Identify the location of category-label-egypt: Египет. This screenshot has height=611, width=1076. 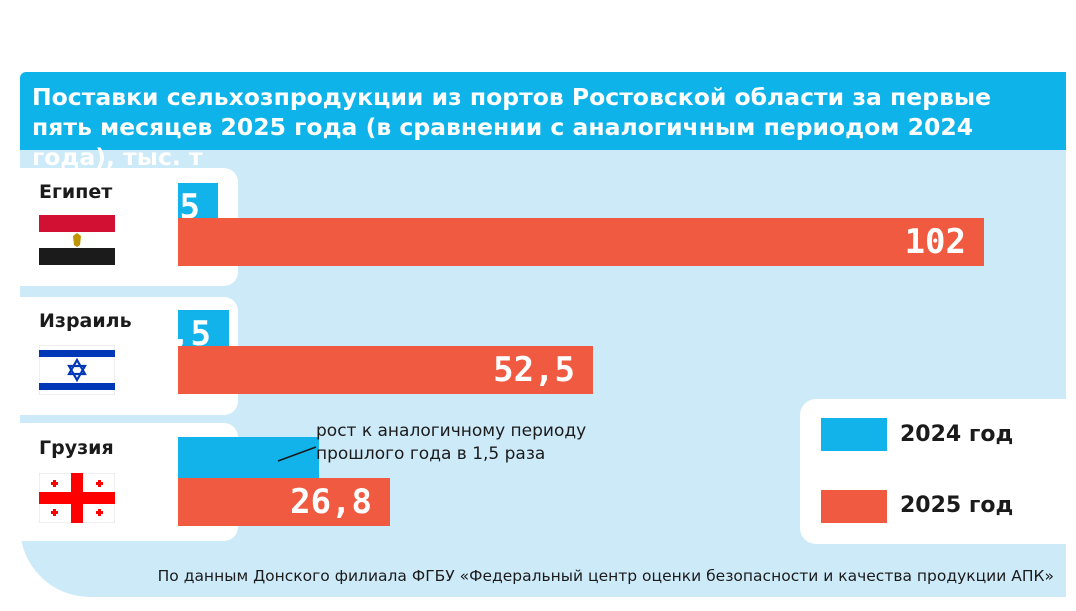
(76, 192).